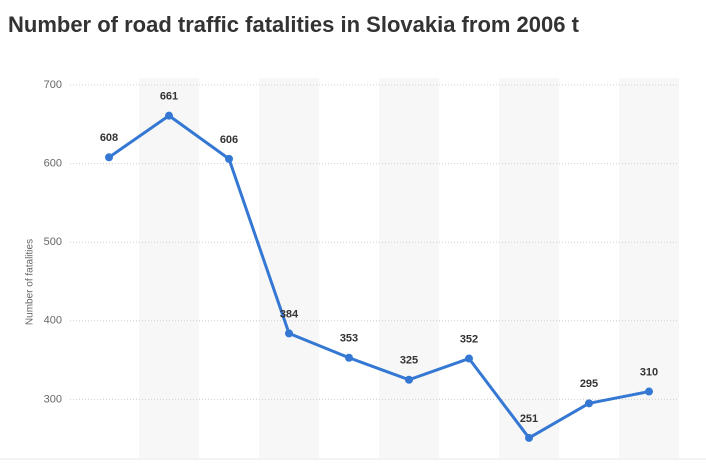 The width and height of the screenshot is (706, 472). I want to click on data-label: 661, so click(169, 97).